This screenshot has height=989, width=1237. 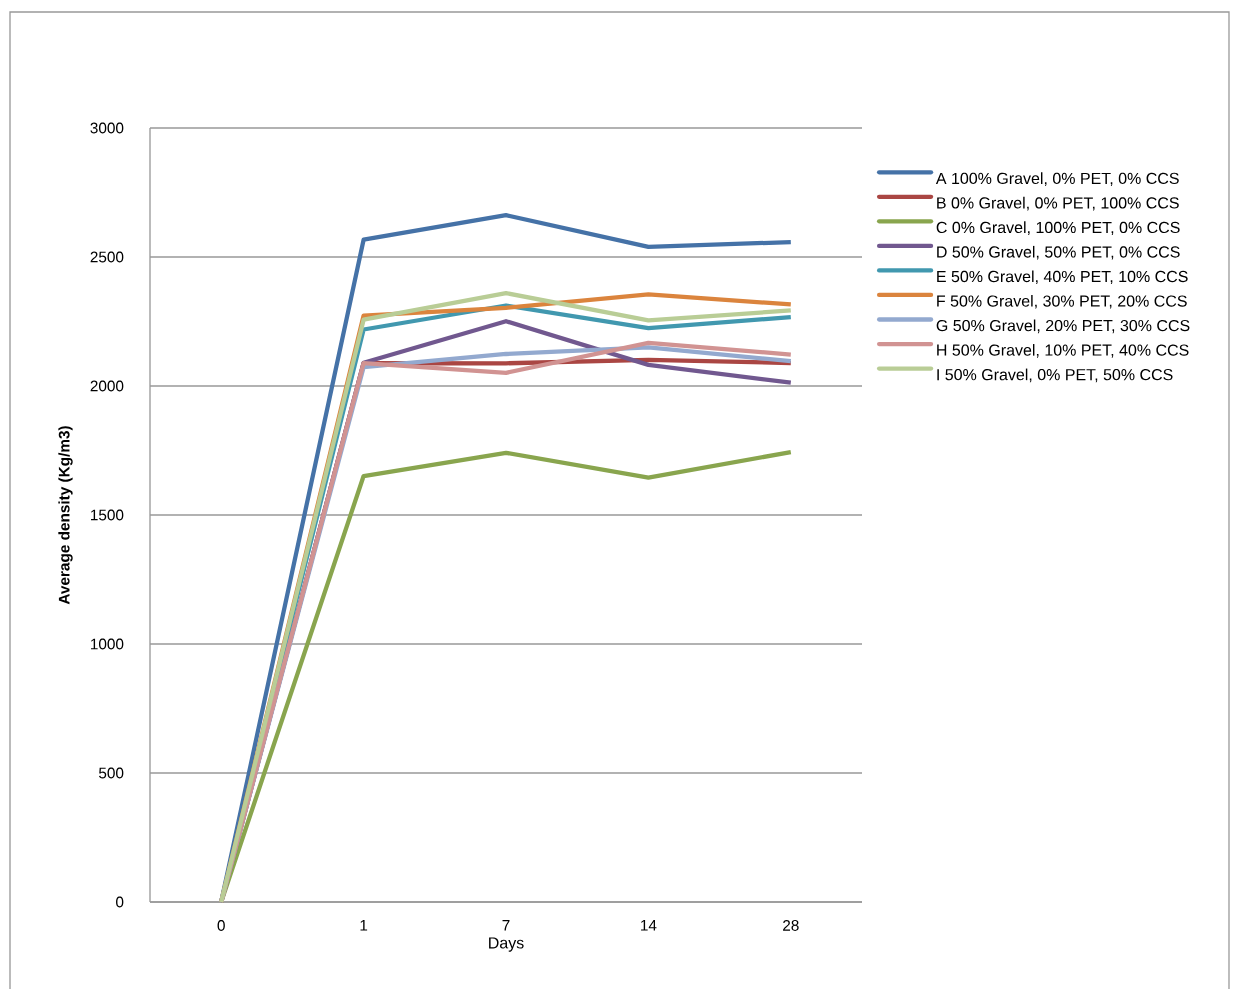 I want to click on y-tick-label: 2500, so click(x=107, y=257).